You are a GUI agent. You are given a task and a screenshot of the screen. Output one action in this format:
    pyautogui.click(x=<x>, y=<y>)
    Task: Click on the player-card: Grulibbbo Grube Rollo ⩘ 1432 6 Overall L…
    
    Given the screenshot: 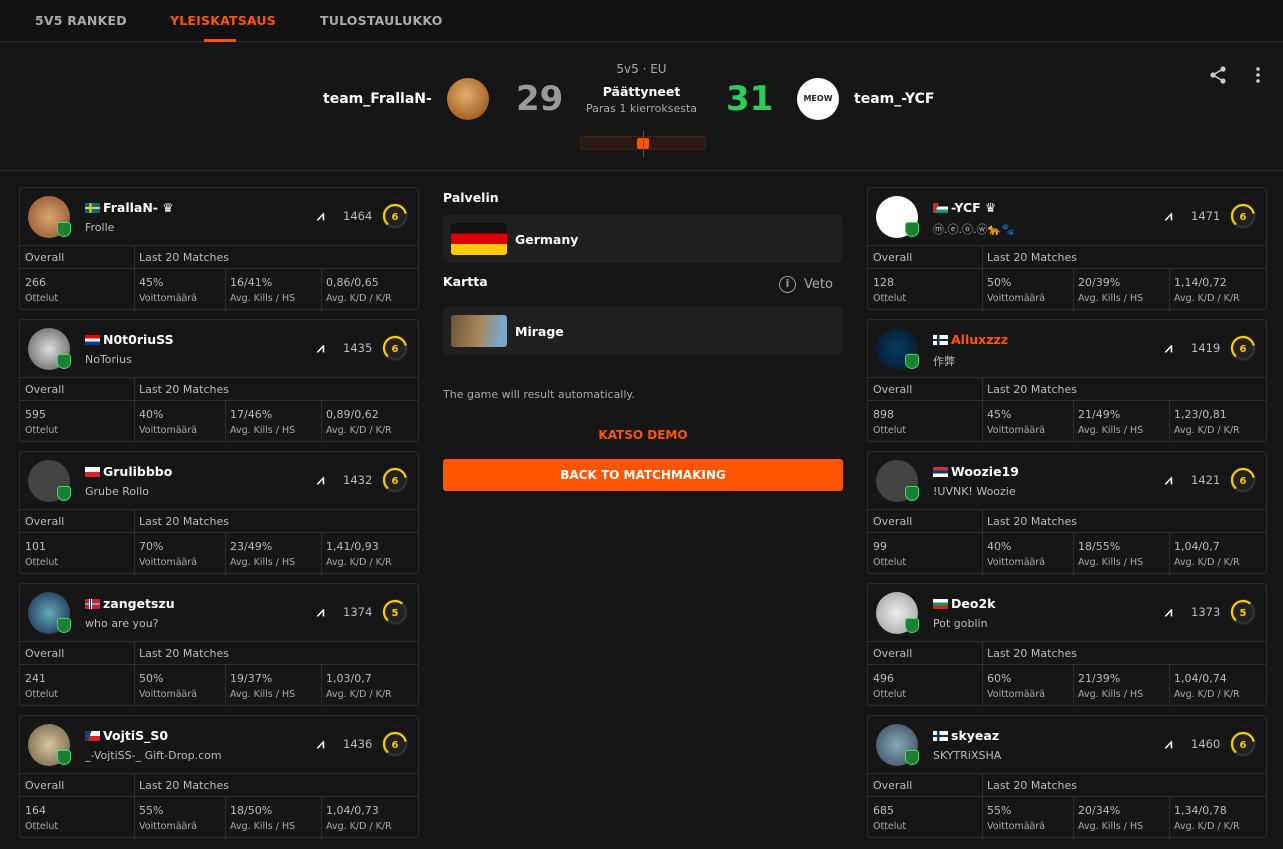 What is the action you would take?
    pyautogui.click(x=219, y=513)
    